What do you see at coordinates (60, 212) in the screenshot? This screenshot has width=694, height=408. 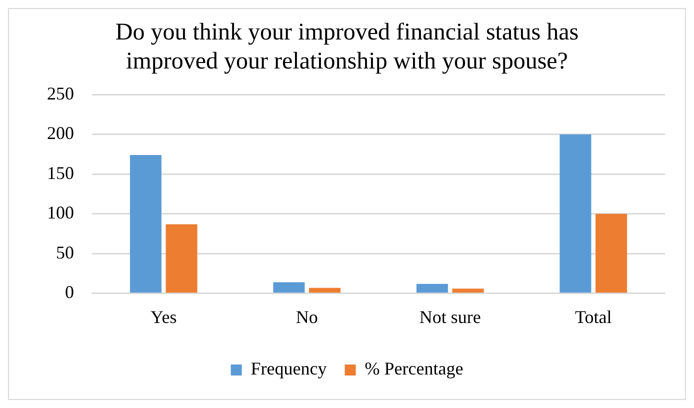 I see `y-tick-label: 100` at bounding box center [60, 212].